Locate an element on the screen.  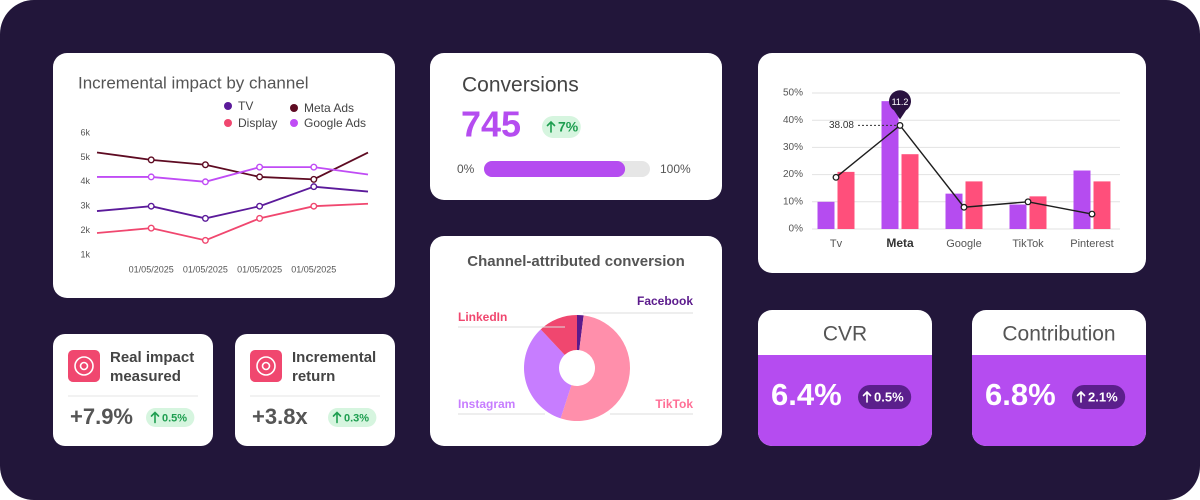
value-label: 38.08 is located at coordinates (841, 125).